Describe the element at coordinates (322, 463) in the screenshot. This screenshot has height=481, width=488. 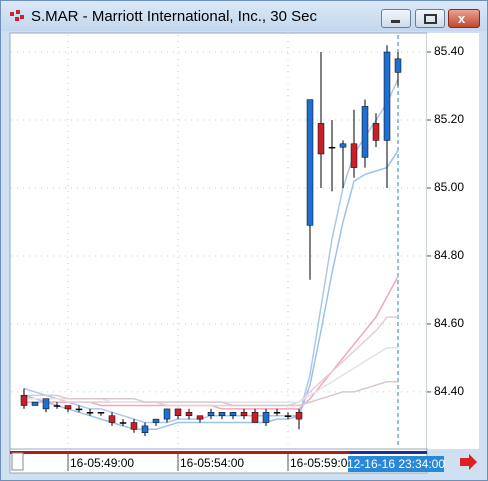
I see `x-tick-label: 16-05:59:00` at that location.